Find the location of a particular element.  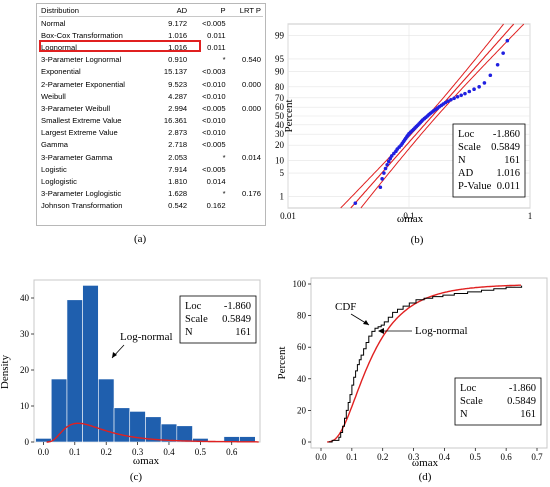

legend-box is located at coordinates (218, 319).